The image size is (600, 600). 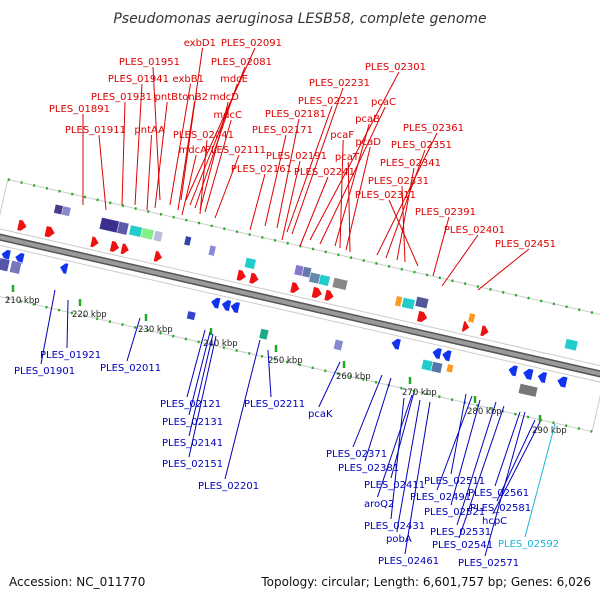 What do you see at coordinates (282, 130) in the screenshot?
I see `forward-gene-label: PLES_02171` at bounding box center [282, 130].